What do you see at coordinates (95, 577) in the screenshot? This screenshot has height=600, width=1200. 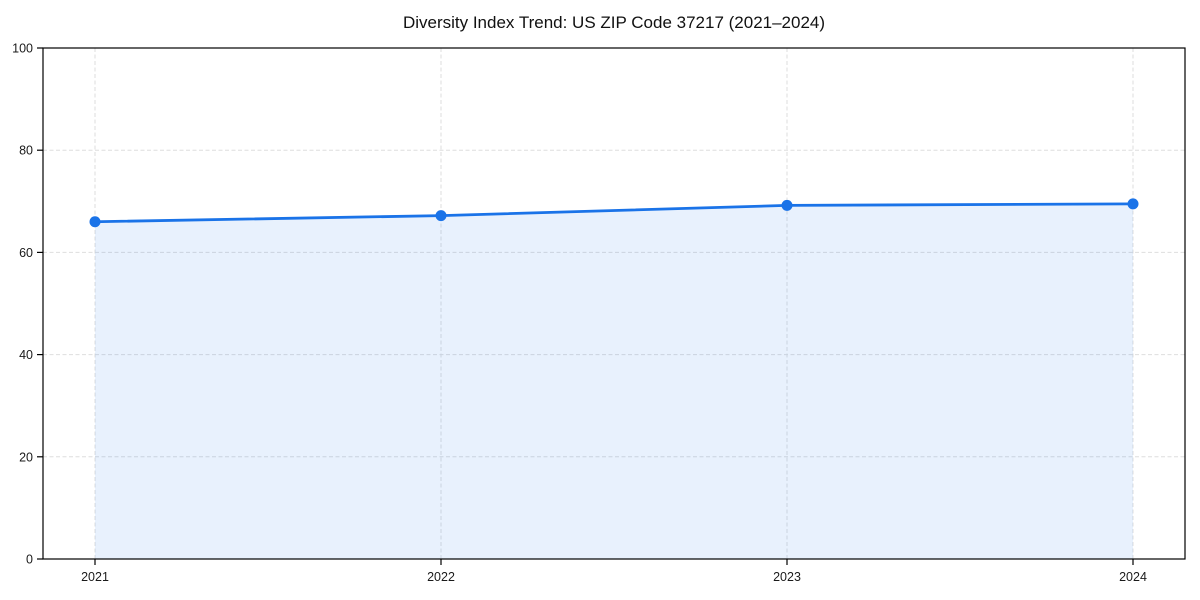 I see `x-tick-label: 2021` at bounding box center [95, 577].